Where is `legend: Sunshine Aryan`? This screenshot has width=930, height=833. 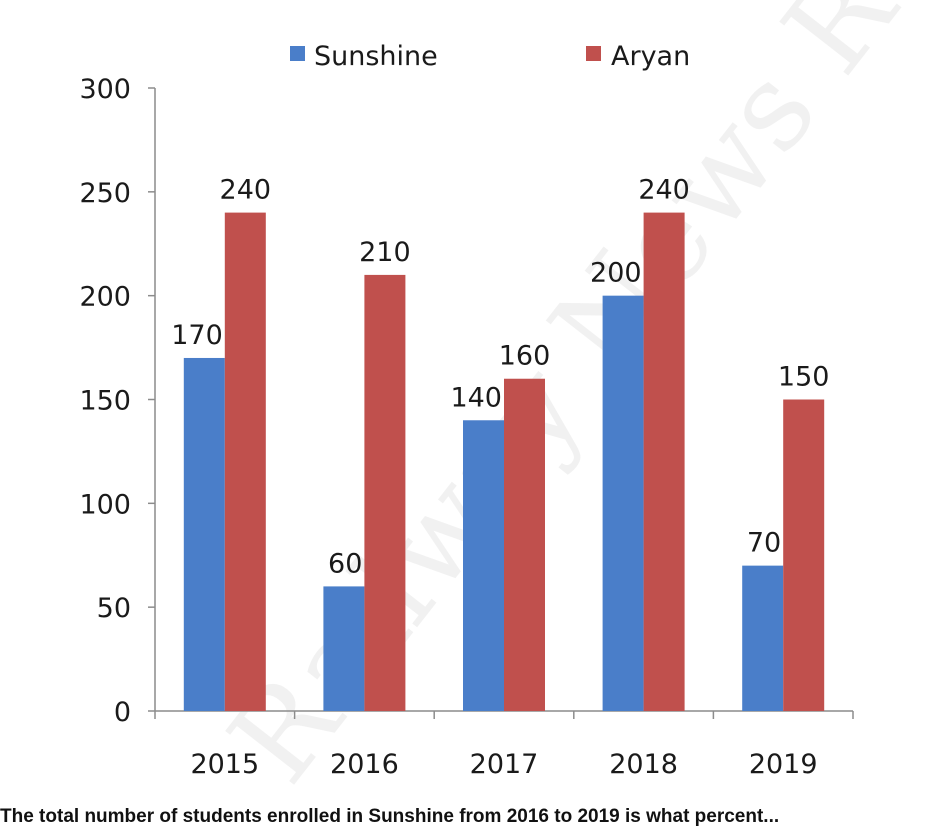 legend: Sunshine Aryan is located at coordinates (490, 56).